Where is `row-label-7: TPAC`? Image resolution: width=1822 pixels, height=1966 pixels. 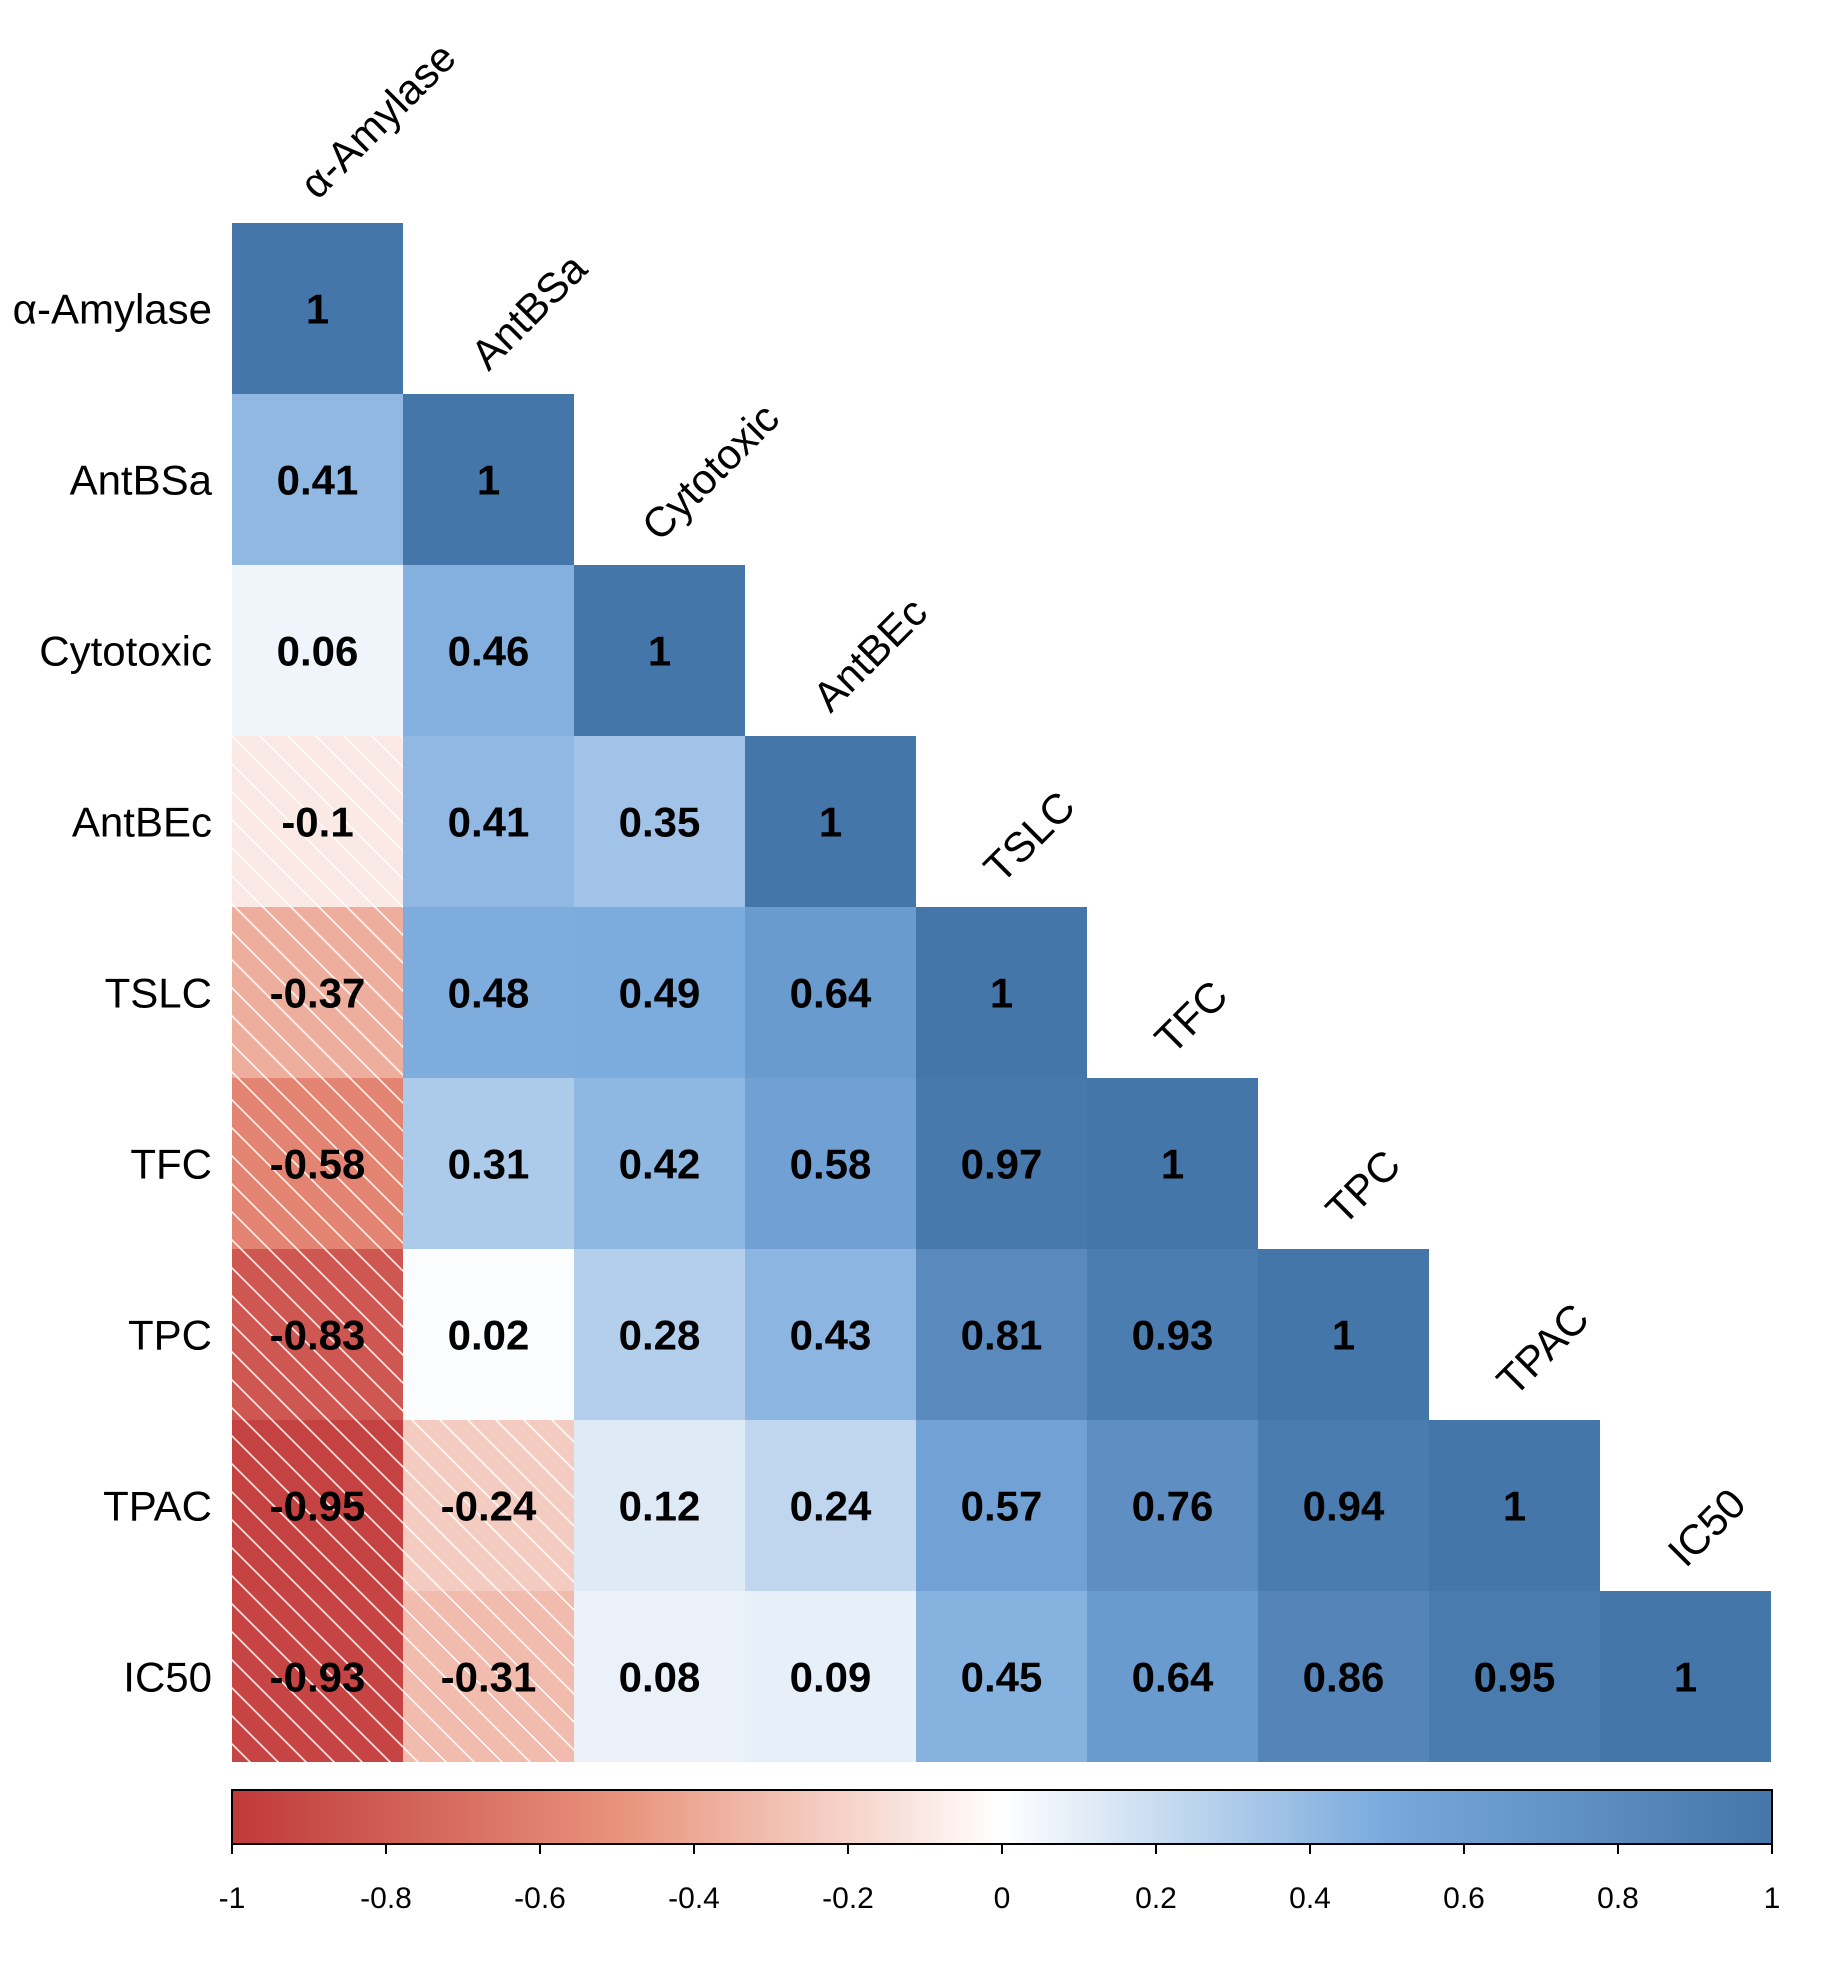
row-label-7: TPAC is located at coordinates (157, 1506).